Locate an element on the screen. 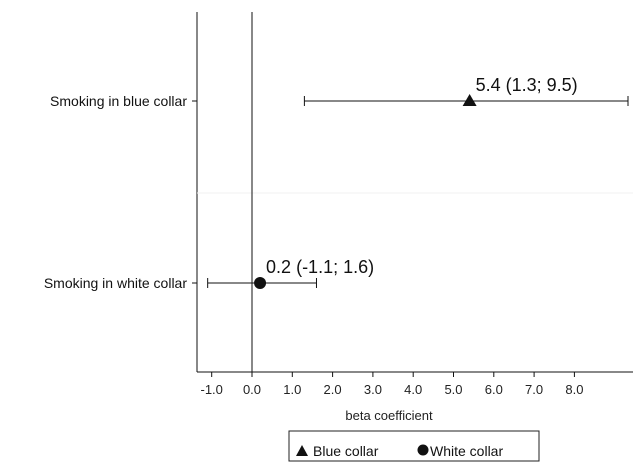 The image size is (633, 465). x-tick-label: -1.0 is located at coordinates (211, 389).